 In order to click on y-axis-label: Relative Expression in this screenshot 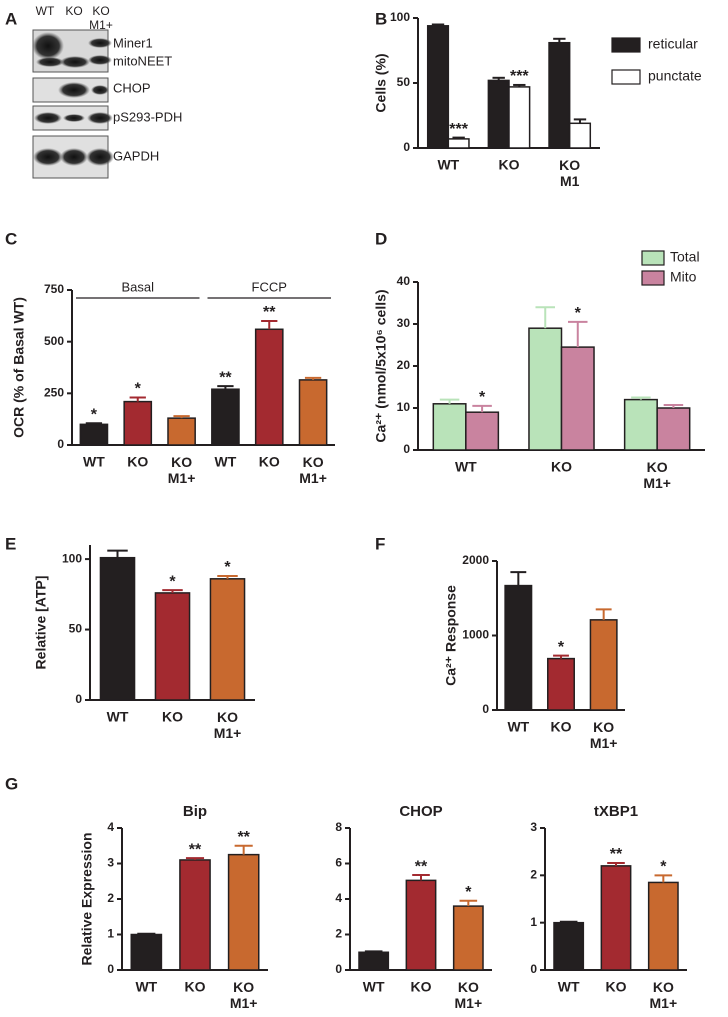, I will do `click(87, 898)`.